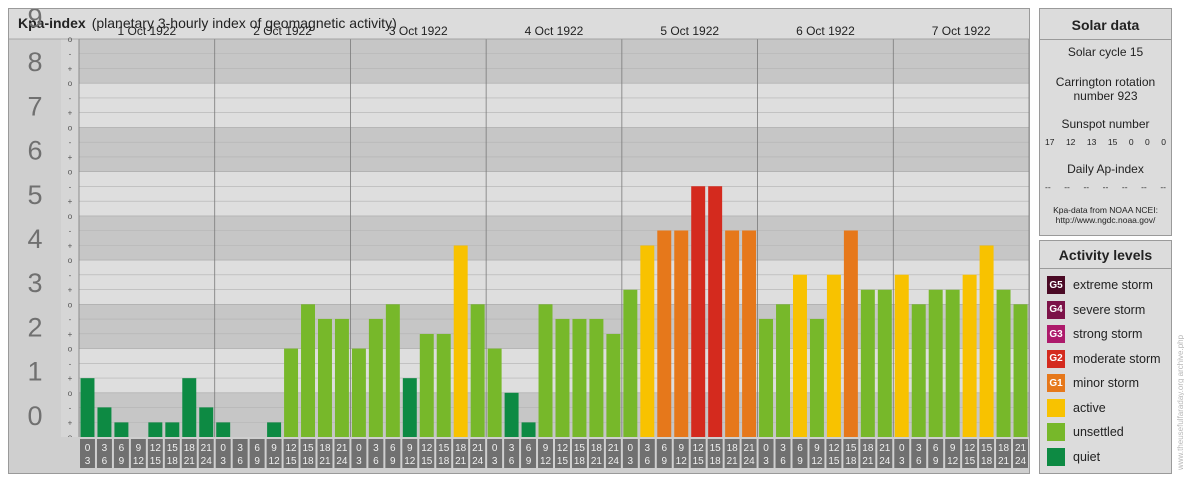  I want to click on y-tick-label: 5, so click(34, 195).